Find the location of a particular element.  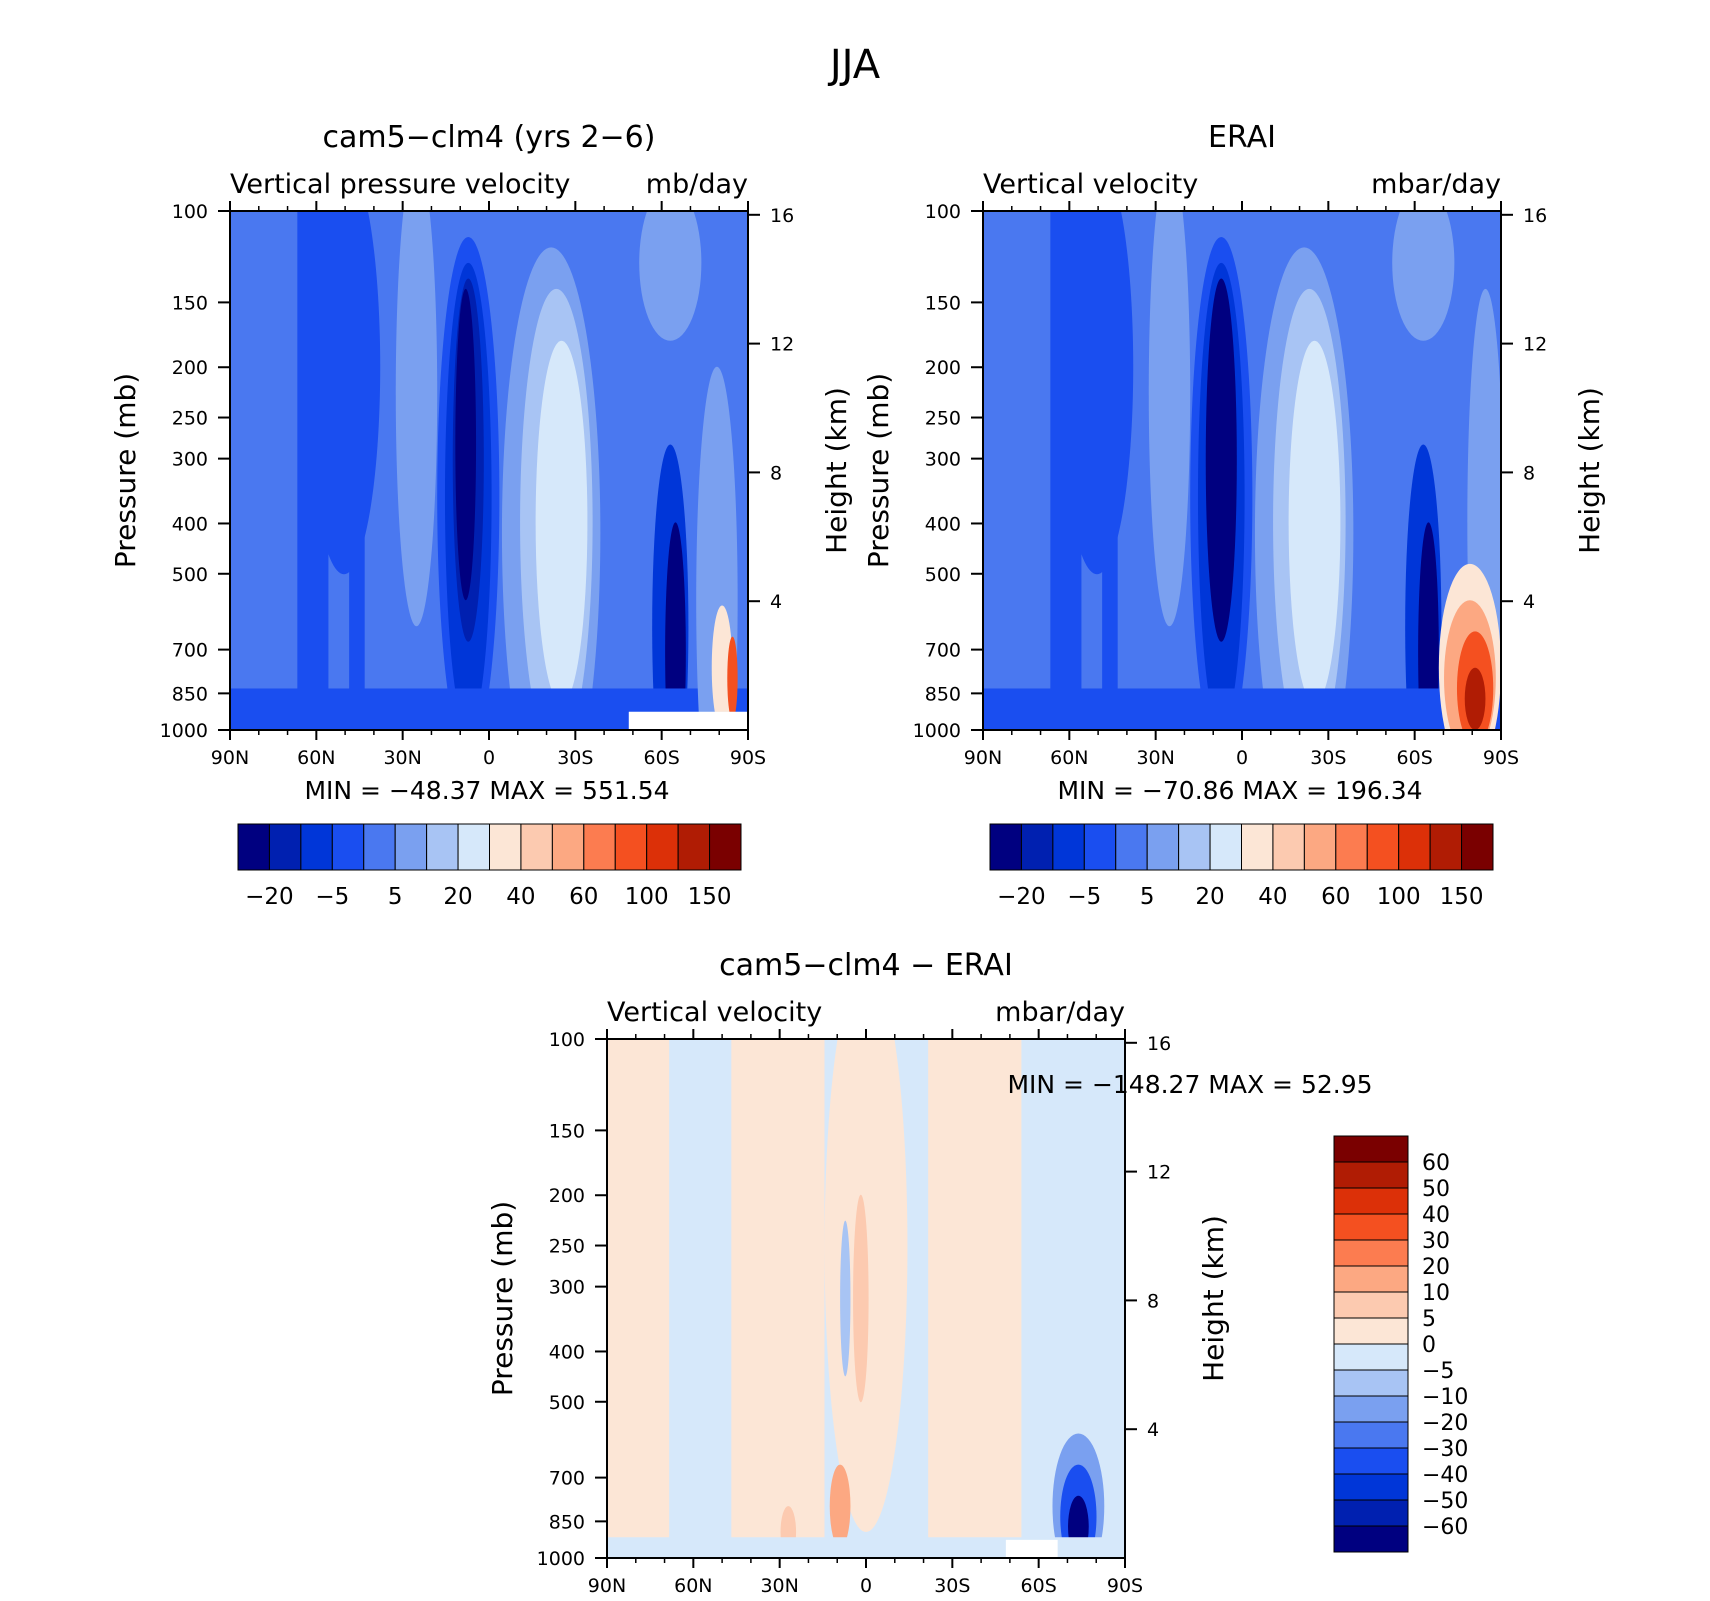

colorbar-label: −40 is located at coordinates (1445, 1475).